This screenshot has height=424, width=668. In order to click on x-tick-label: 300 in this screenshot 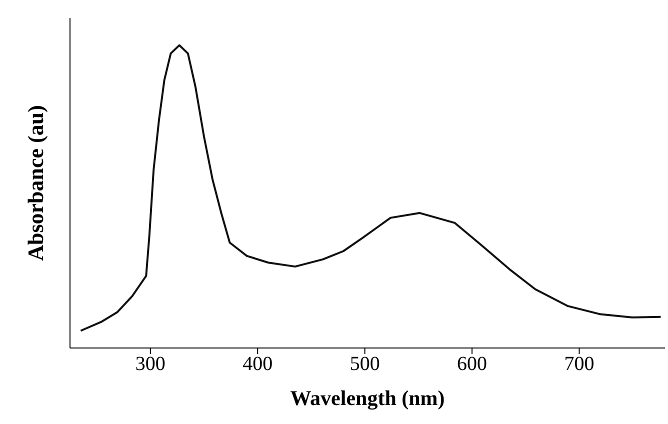, I will do `click(150, 364)`.